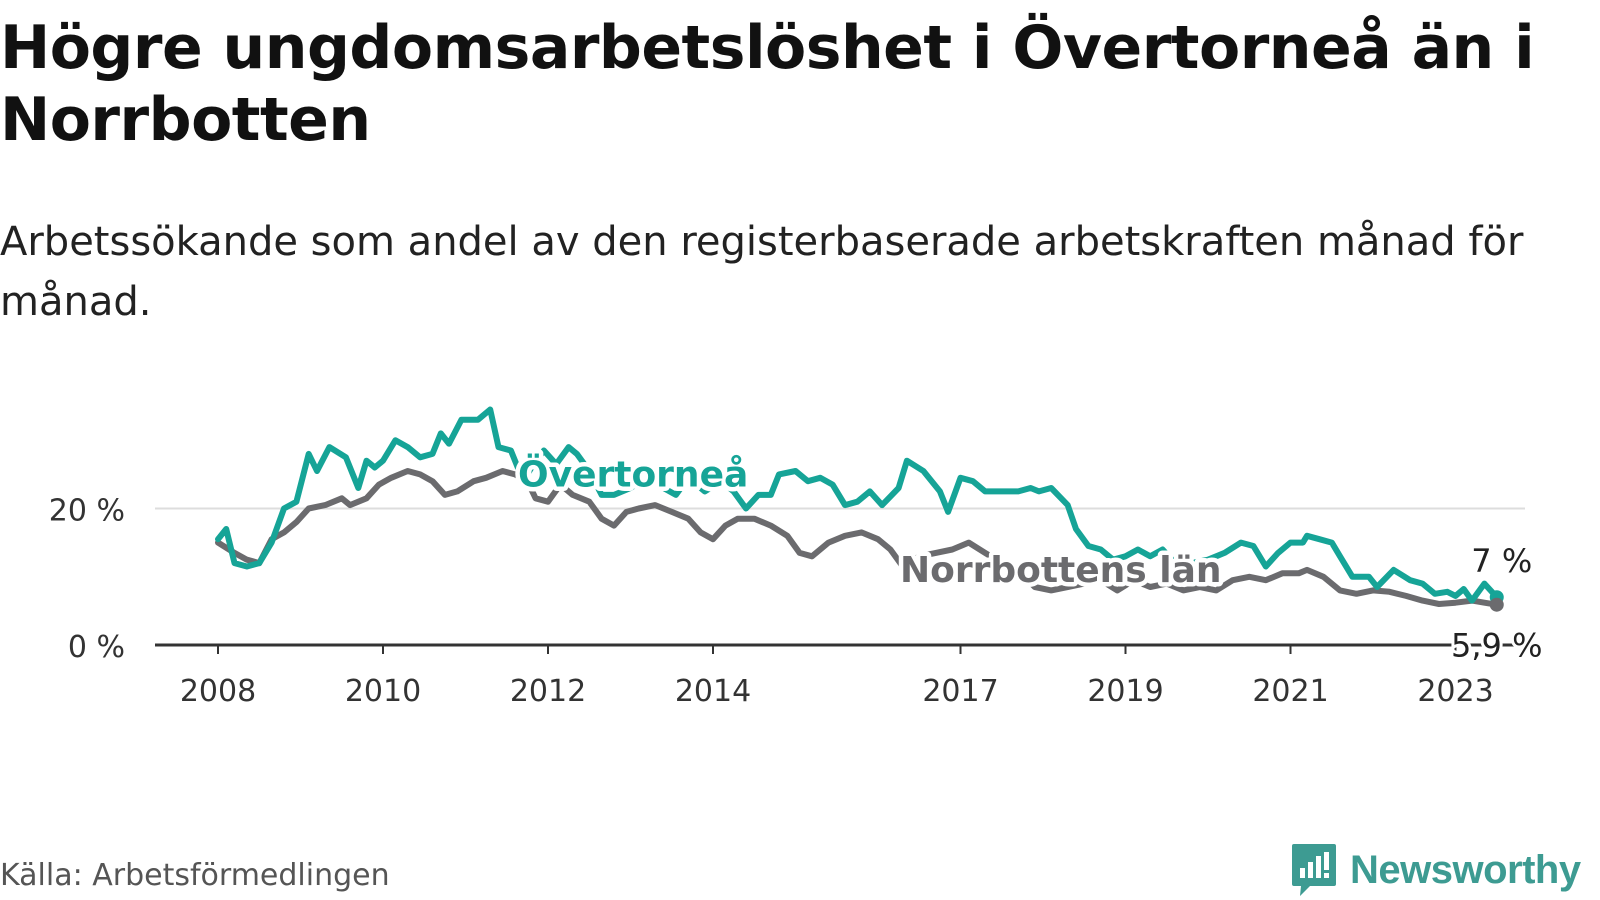 The image size is (1600, 900). I want to click on newsworthy-logo: Newsworthy, so click(1435, 870).